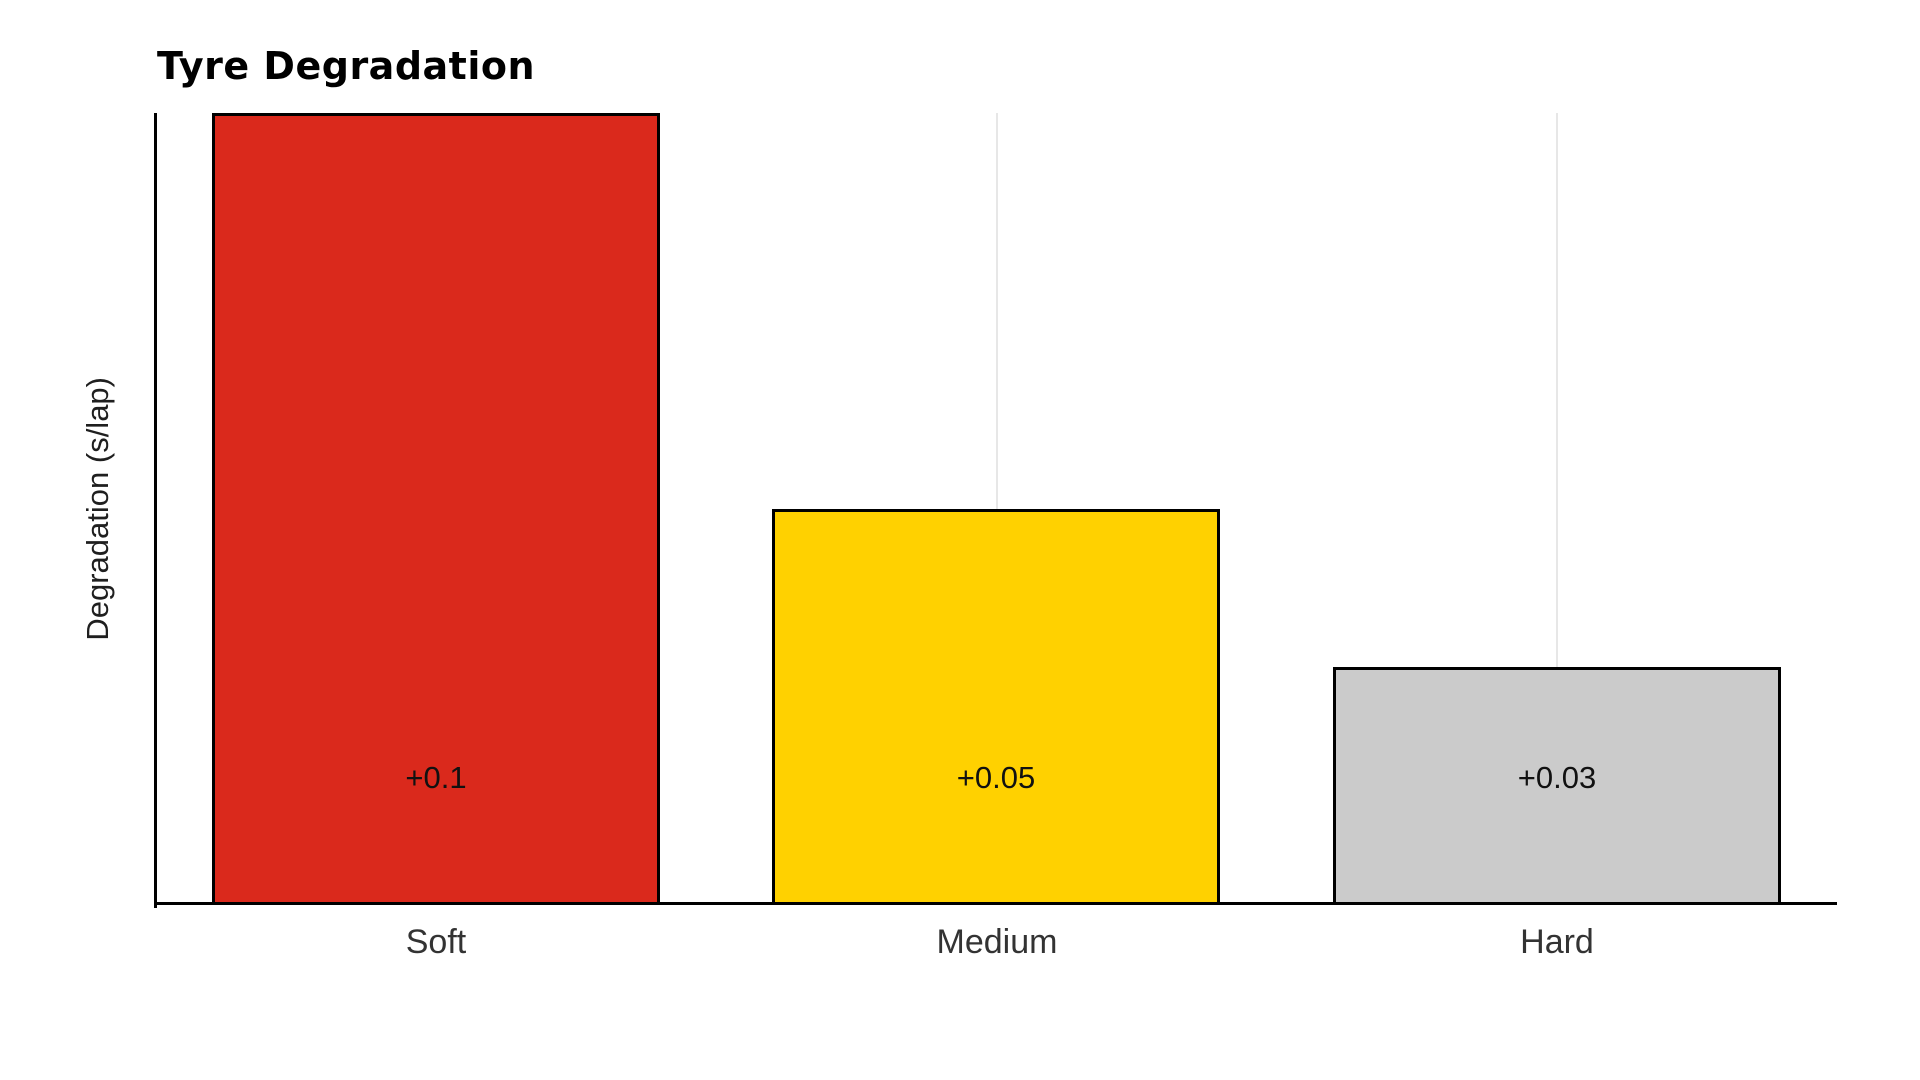 The width and height of the screenshot is (1920, 1080). What do you see at coordinates (436, 942) in the screenshot?
I see `x-tick-label-soft: Soft` at bounding box center [436, 942].